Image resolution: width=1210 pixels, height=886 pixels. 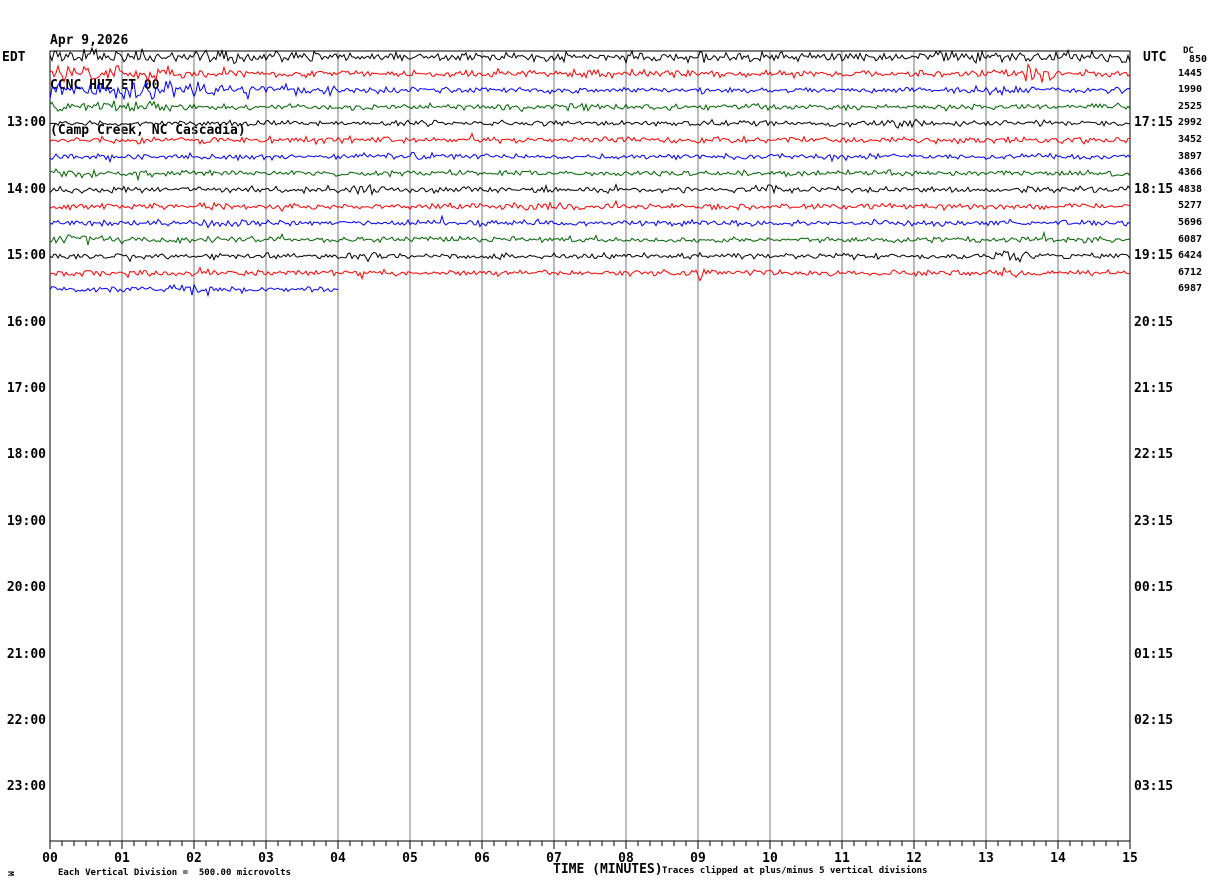 What do you see at coordinates (1154, 455) in the screenshot?
I see `right-hour-label: 22:15` at bounding box center [1154, 455].